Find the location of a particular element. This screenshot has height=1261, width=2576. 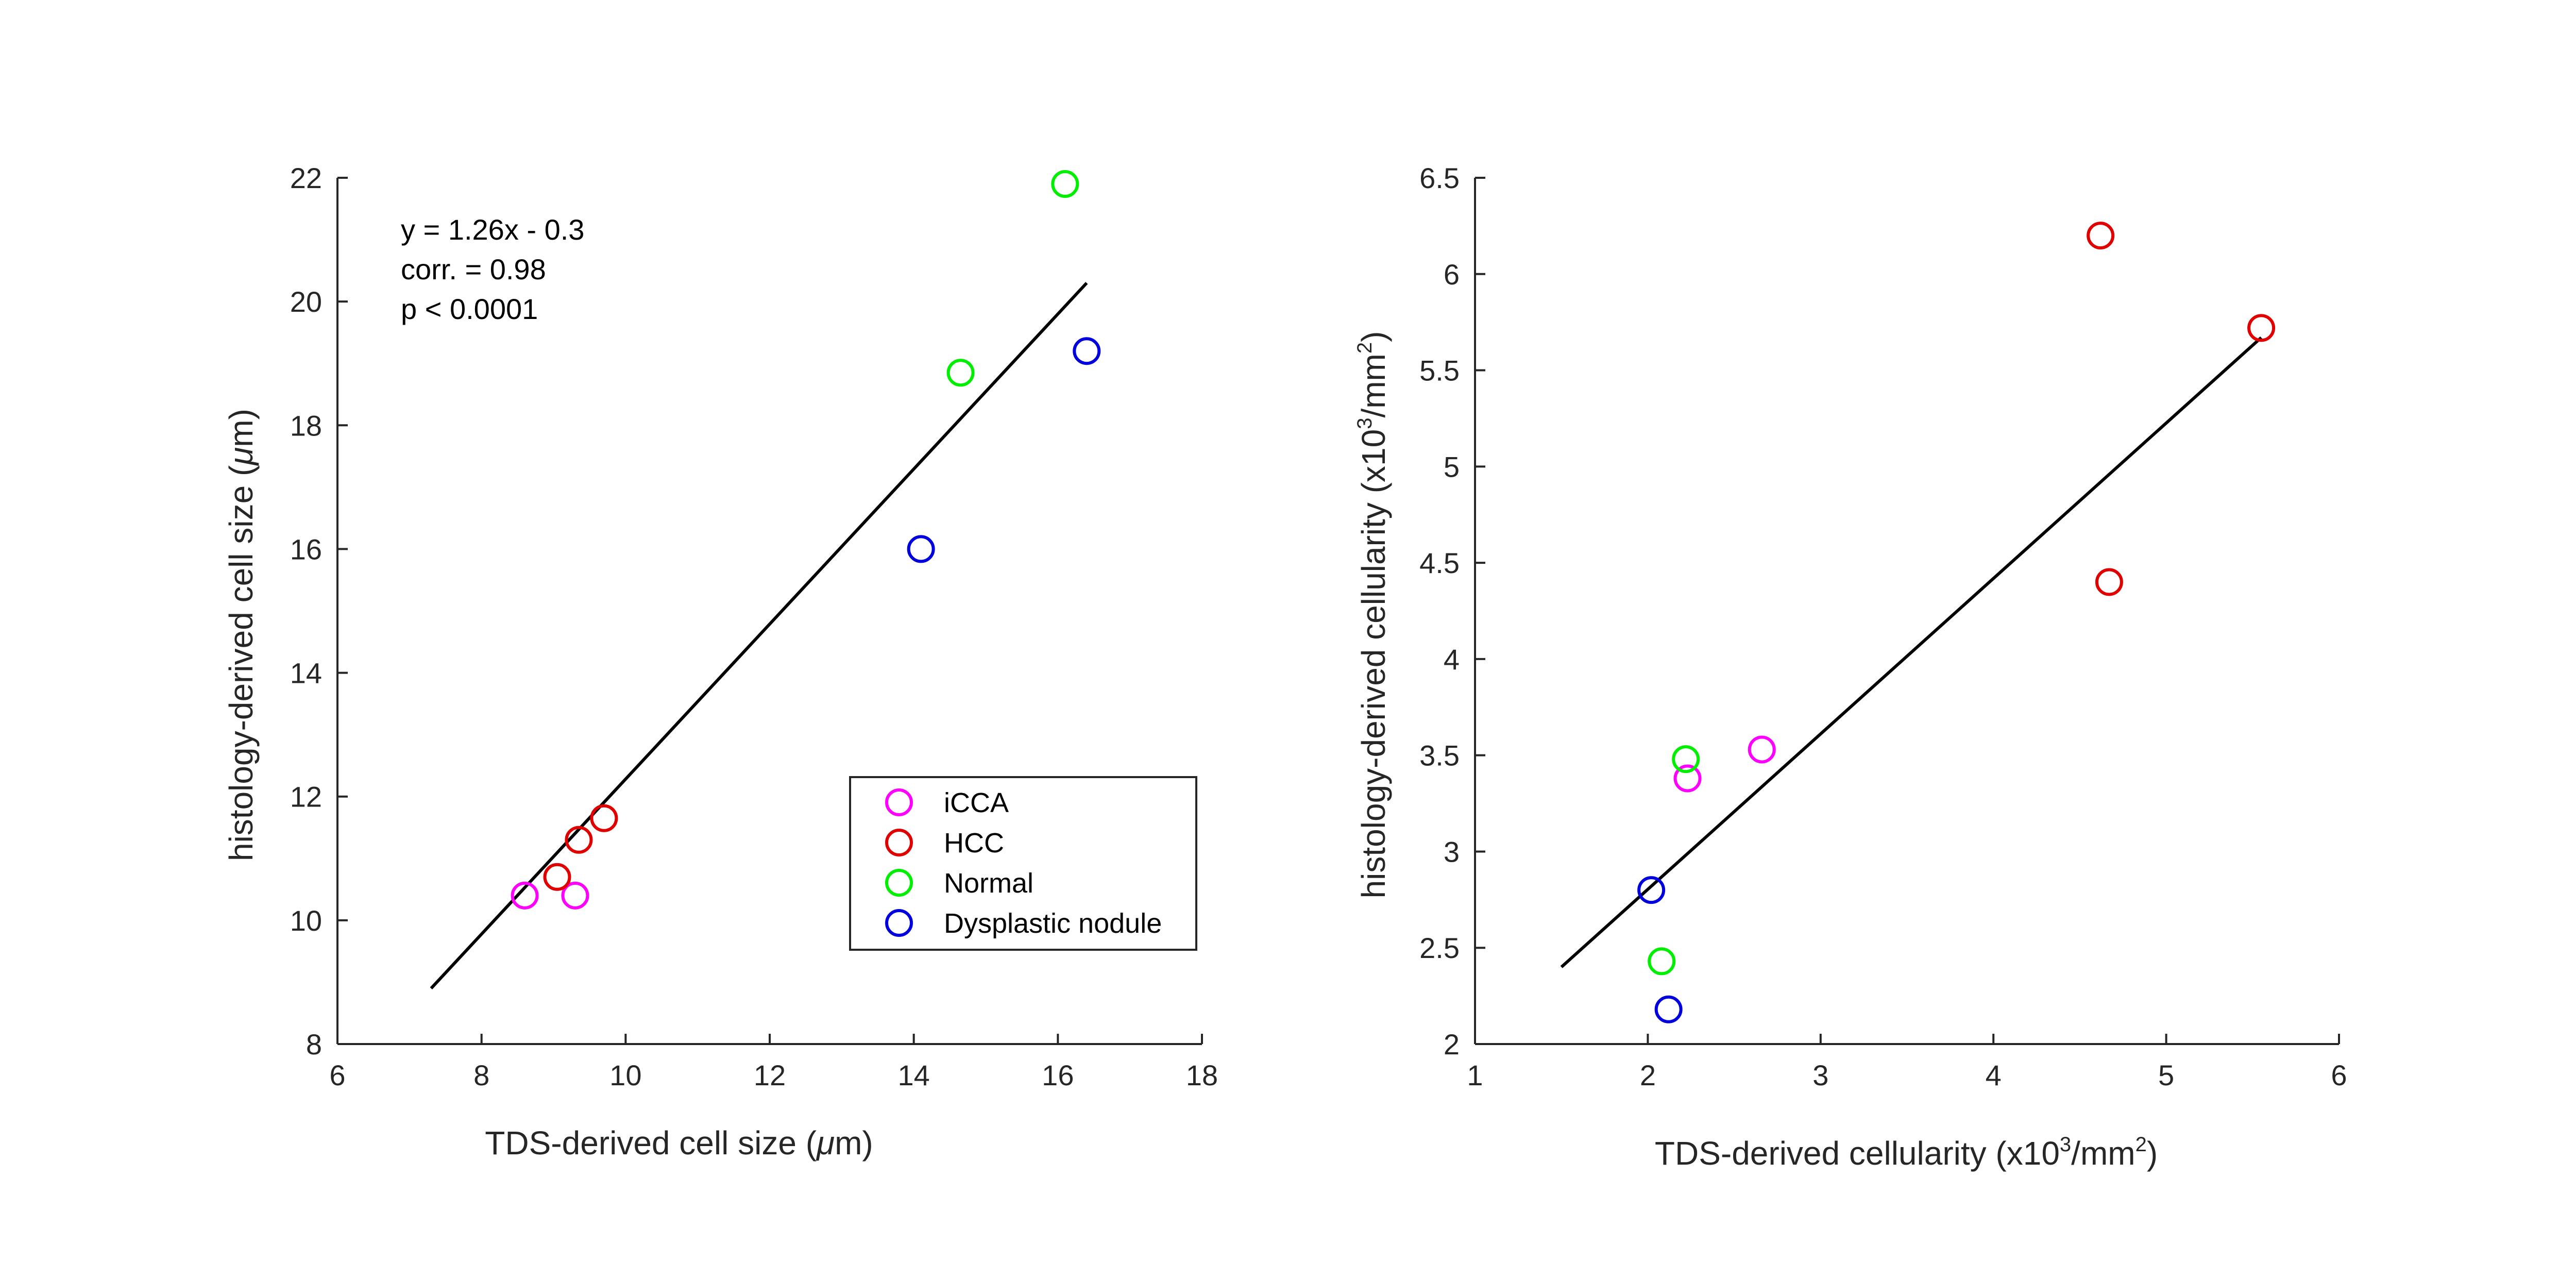

fit-equation: y = 1.26x - 0.3 is located at coordinates (492, 230).